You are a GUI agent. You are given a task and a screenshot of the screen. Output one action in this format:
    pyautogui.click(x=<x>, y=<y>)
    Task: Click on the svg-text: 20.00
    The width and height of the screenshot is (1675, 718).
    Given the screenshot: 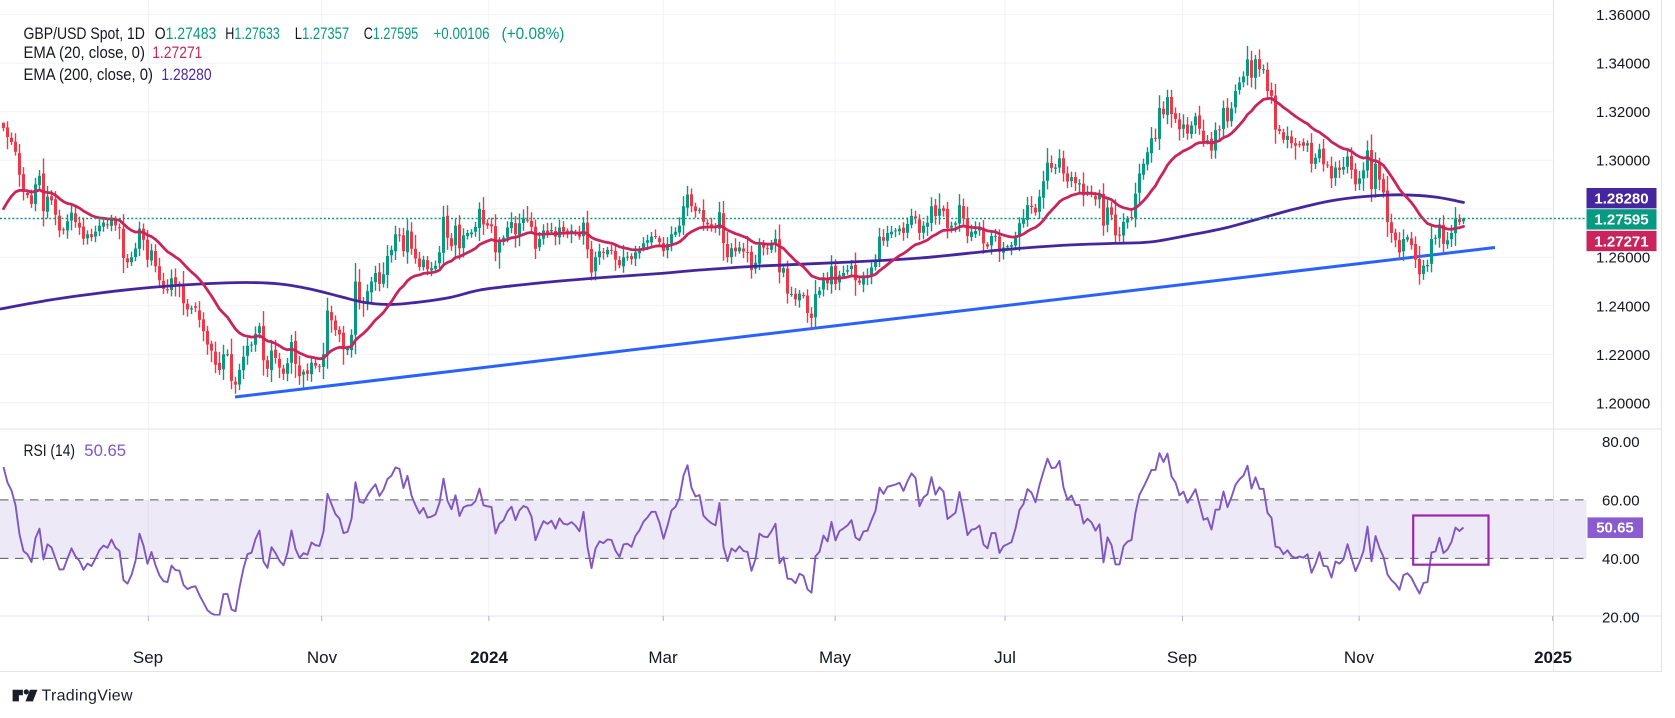 What is the action you would take?
    pyautogui.click(x=1621, y=618)
    